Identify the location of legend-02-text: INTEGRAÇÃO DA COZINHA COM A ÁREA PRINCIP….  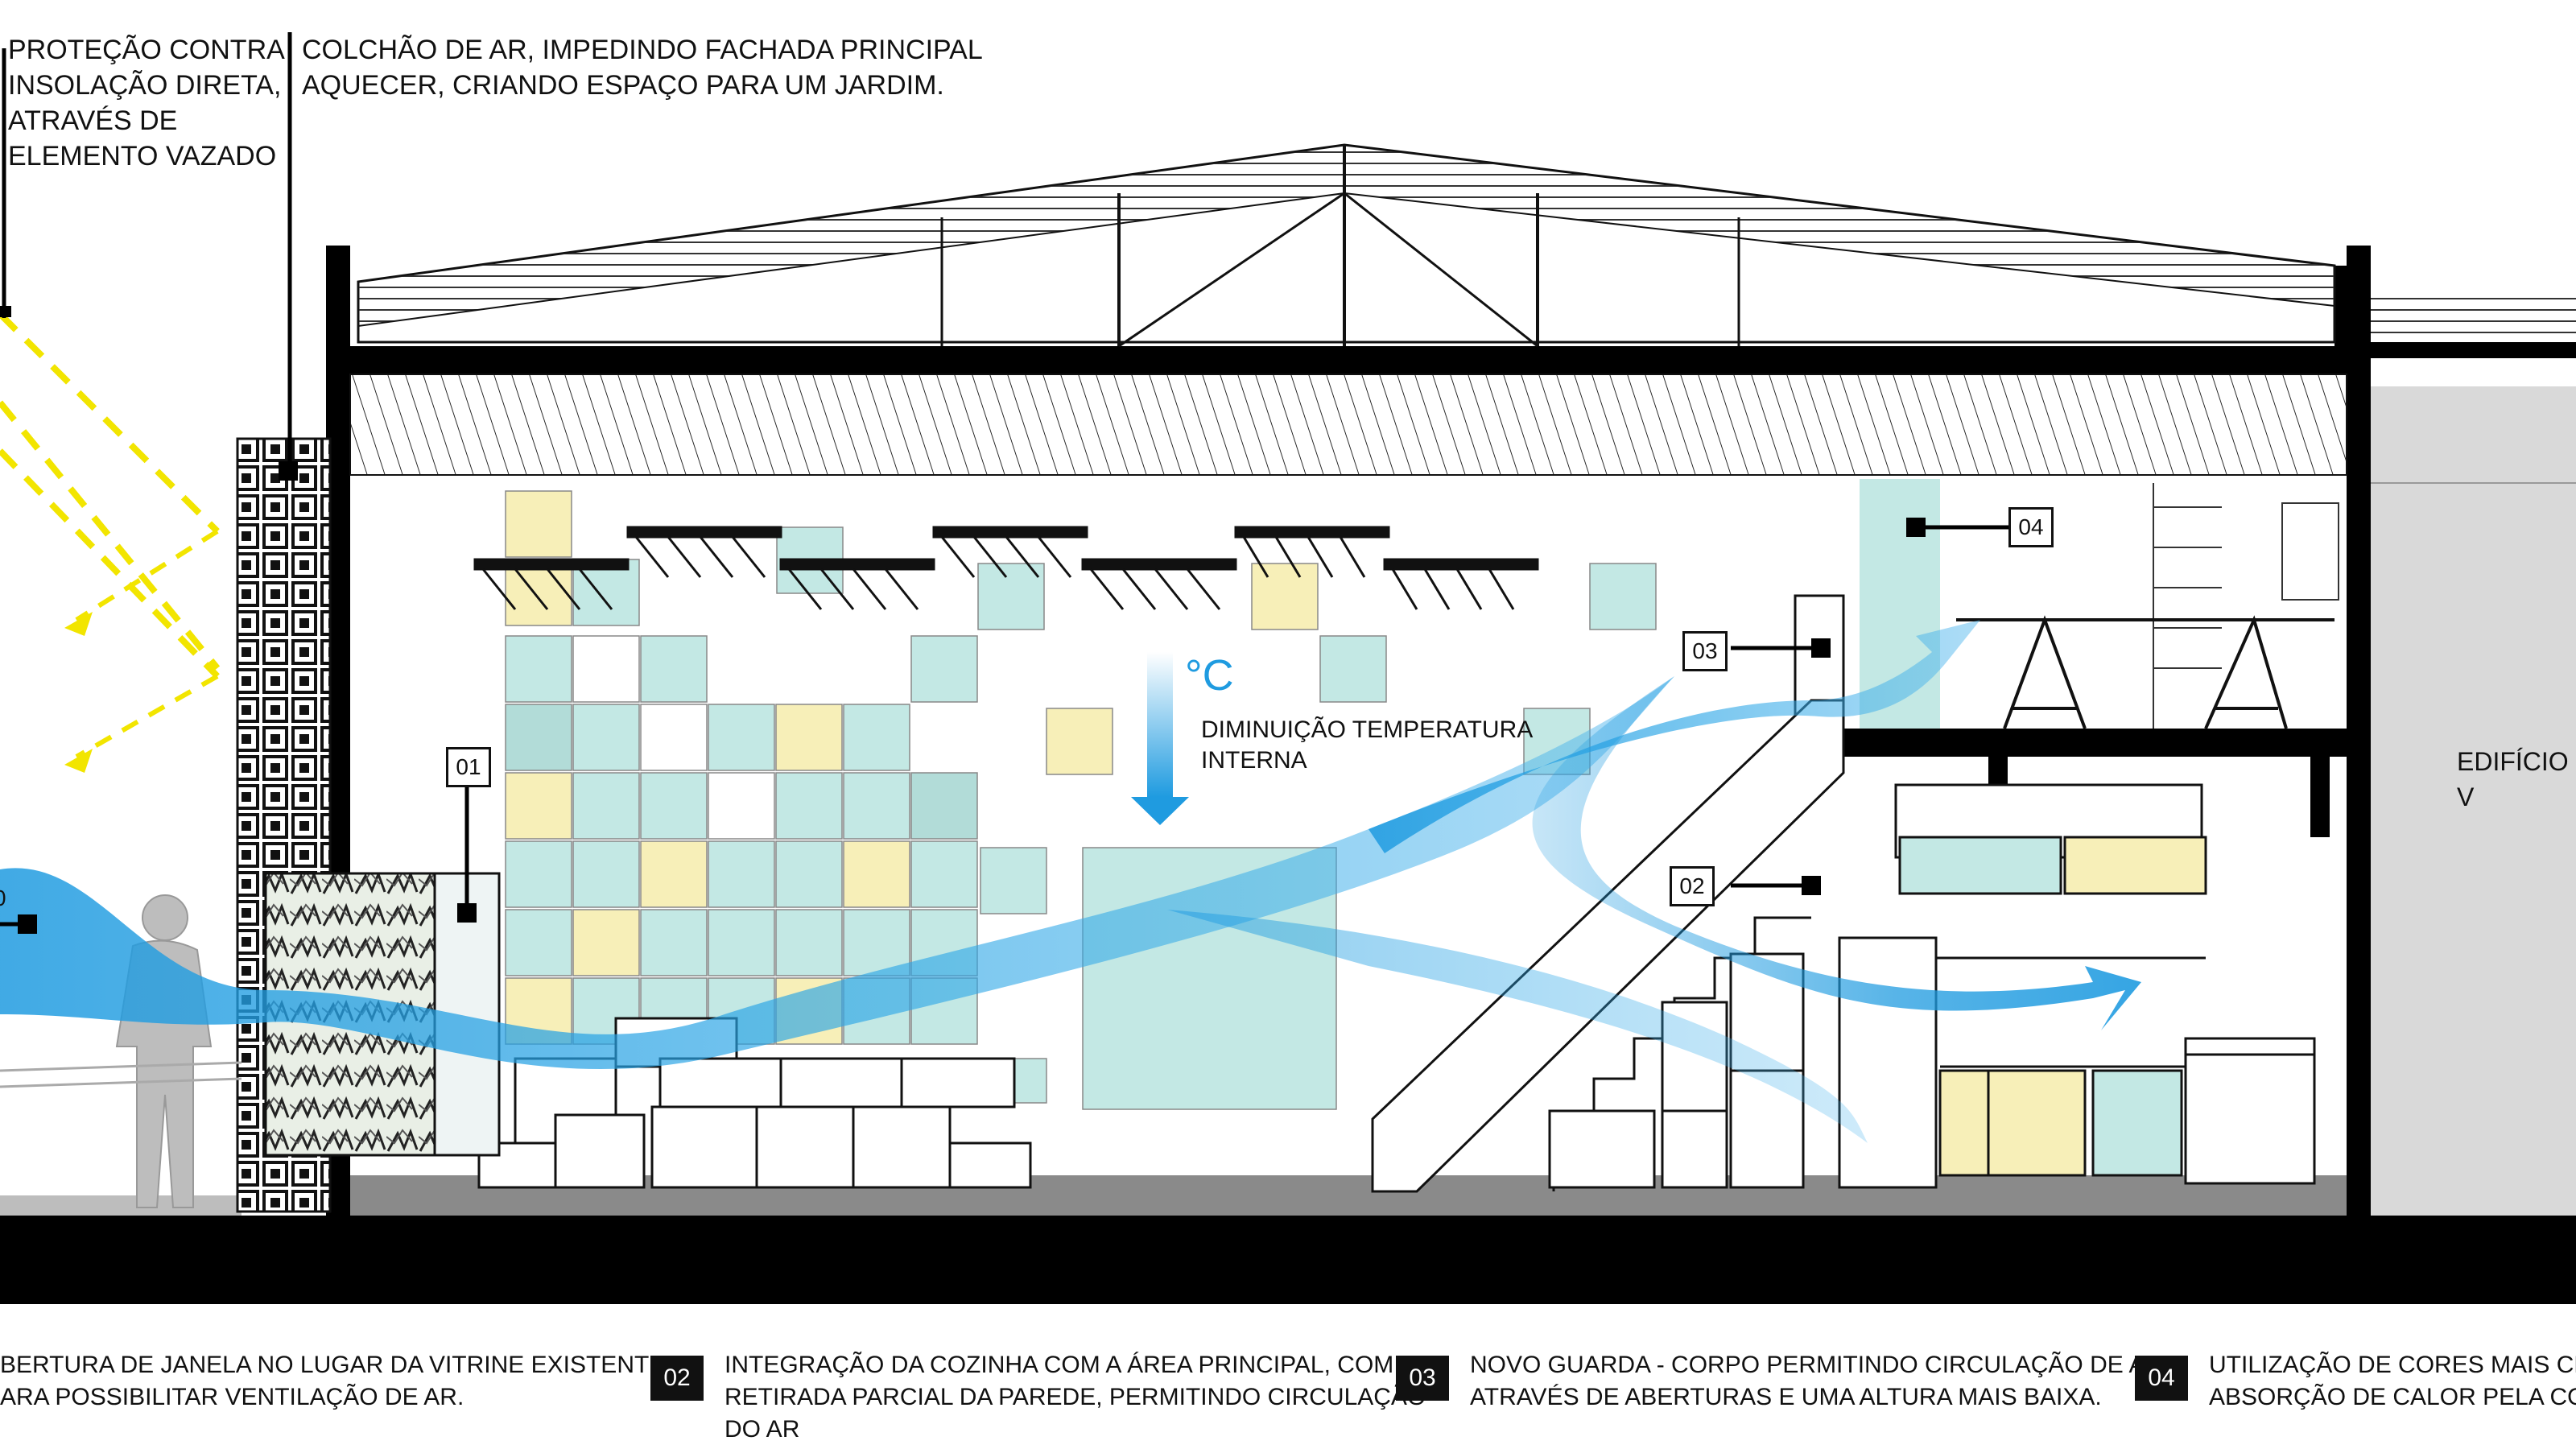
(1075, 1397).